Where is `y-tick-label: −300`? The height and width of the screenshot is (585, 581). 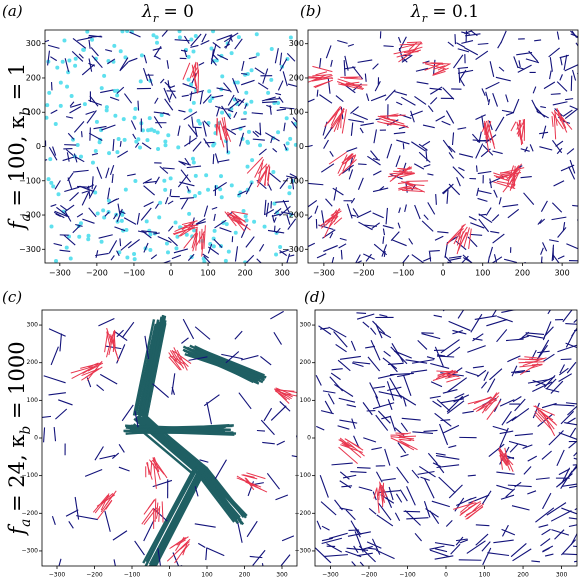
y-tick-label: −300 is located at coordinates (30, 249).